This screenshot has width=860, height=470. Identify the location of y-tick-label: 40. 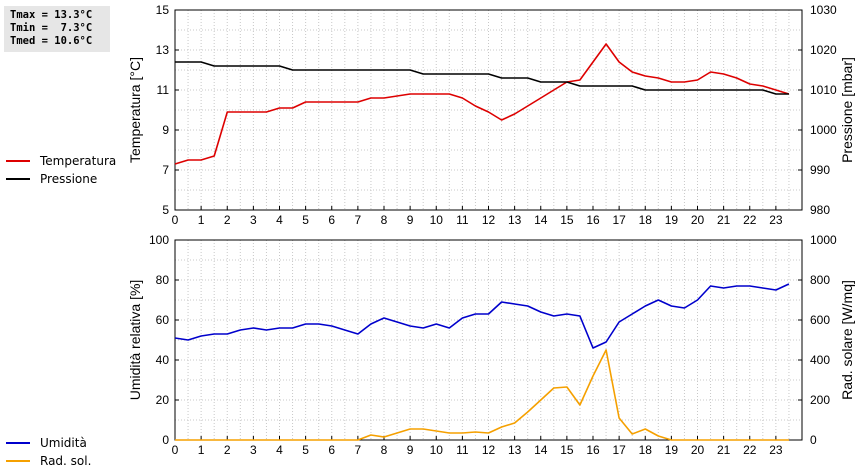
(163, 360).